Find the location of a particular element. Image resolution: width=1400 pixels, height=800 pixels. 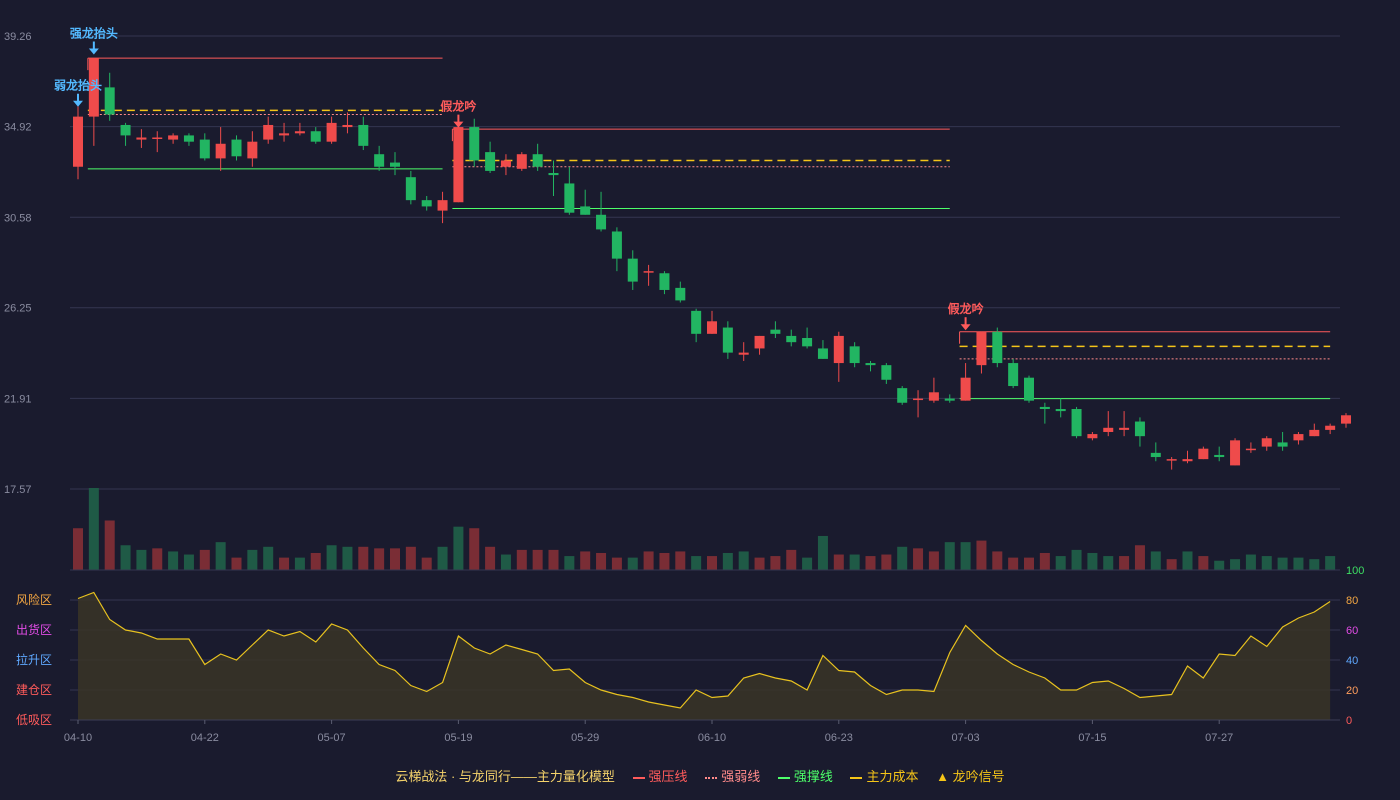

signal-label: 弱龙抬头 is located at coordinates (78, 85).